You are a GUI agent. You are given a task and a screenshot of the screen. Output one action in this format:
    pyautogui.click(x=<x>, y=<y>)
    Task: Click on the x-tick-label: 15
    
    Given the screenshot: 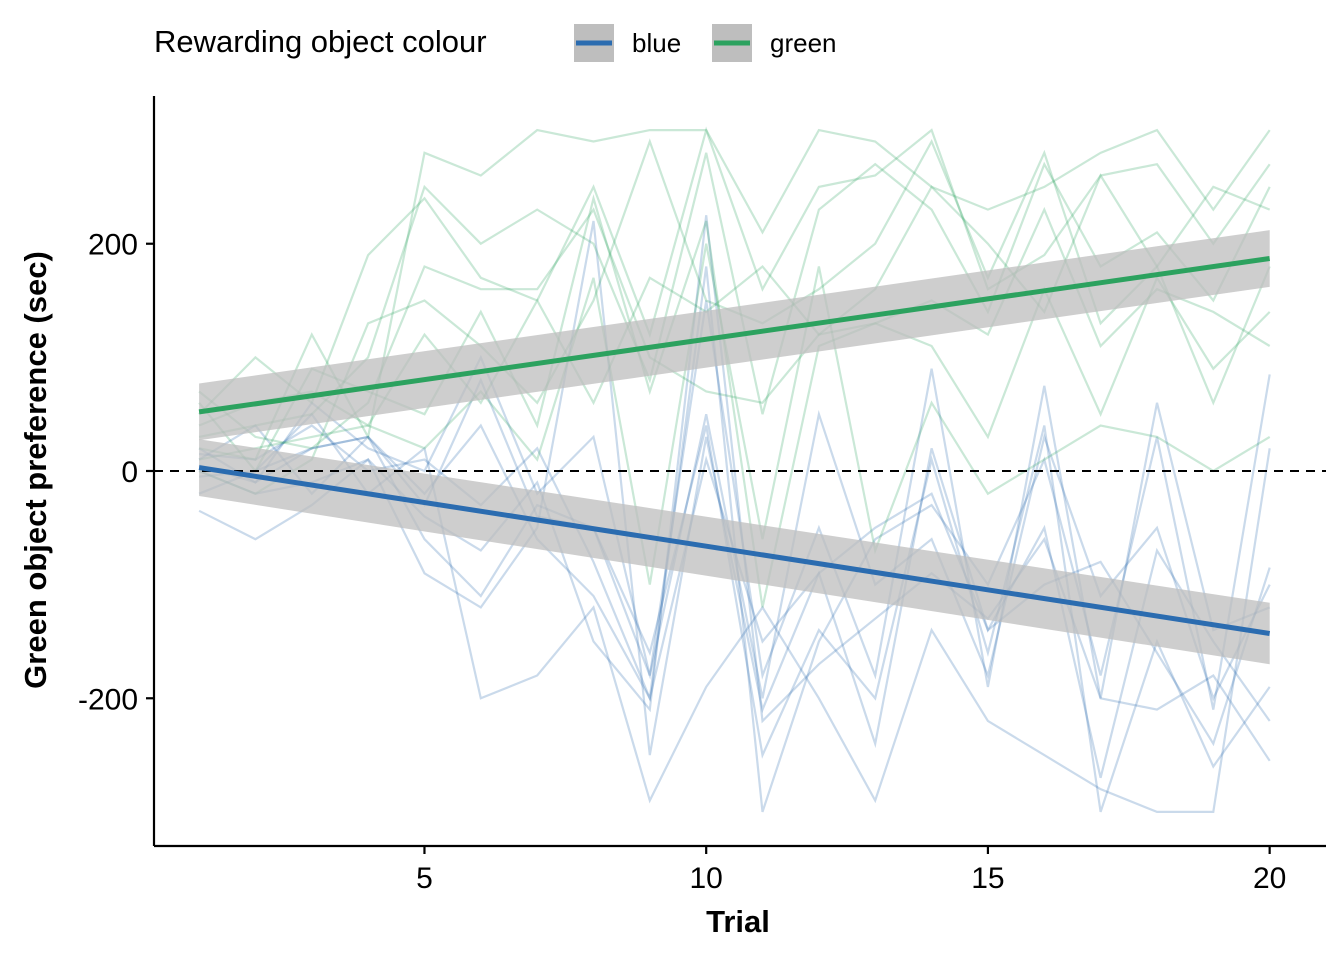 What is the action you would take?
    pyautogui.click(x=987, y=878)
    